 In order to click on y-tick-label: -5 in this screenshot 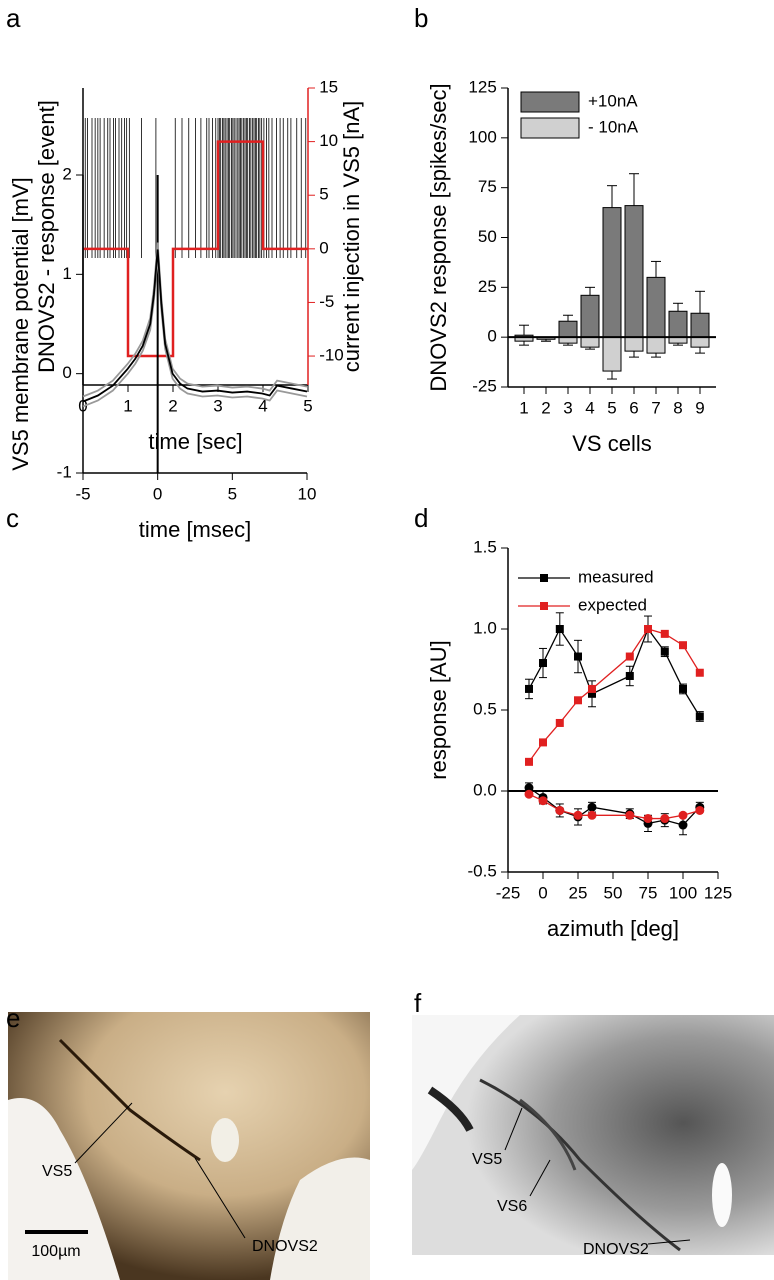, I will do `click(326, 301)`.